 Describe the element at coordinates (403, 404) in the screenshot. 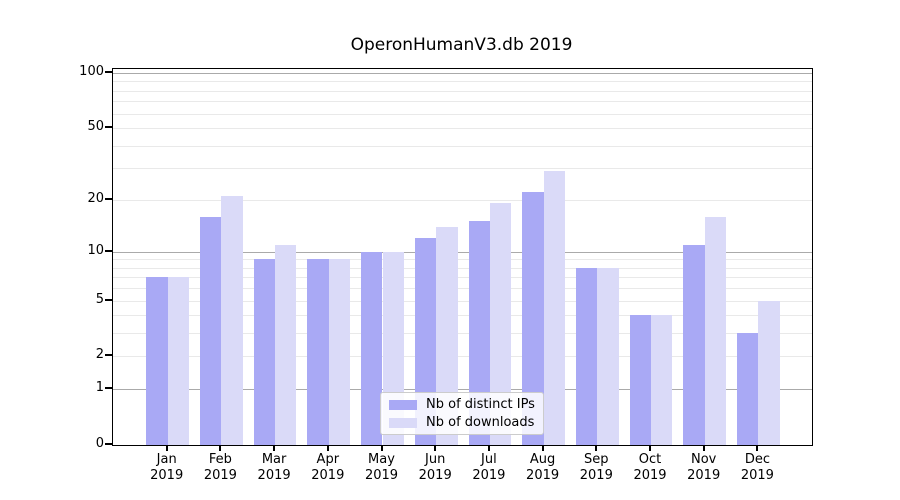

I see `legend-swatch-distinct-ips` at that location.